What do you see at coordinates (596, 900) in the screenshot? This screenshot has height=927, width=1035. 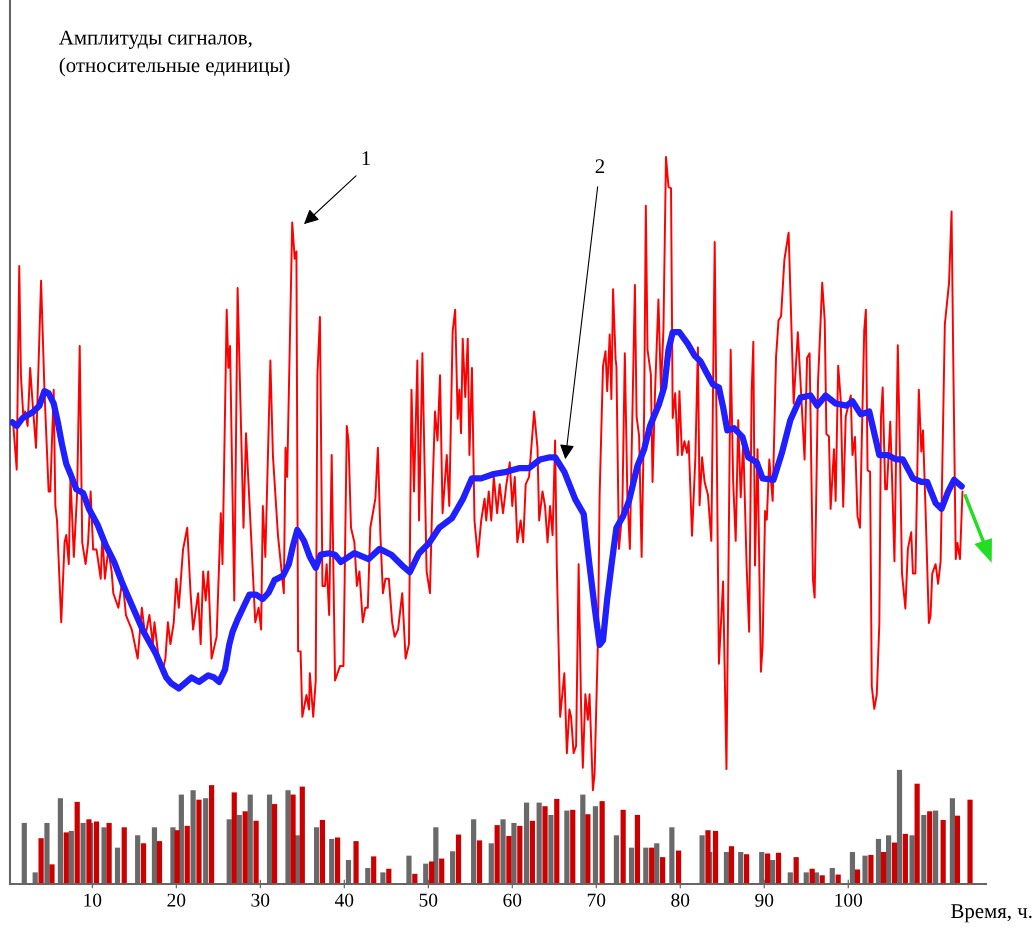 I see `x-tick-label: 70` at bounding box center [596, 900].